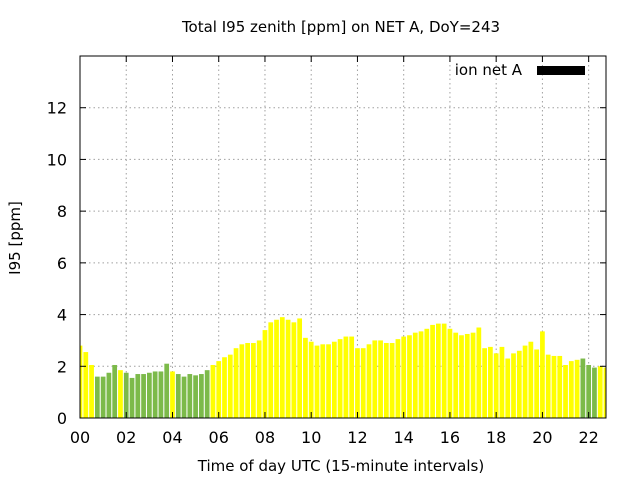 The height and width of the screenshot is (480, 640). Describe the element at coordinates (496, 437) in the screenshot. I see `x-tick-label: 18` at that location.